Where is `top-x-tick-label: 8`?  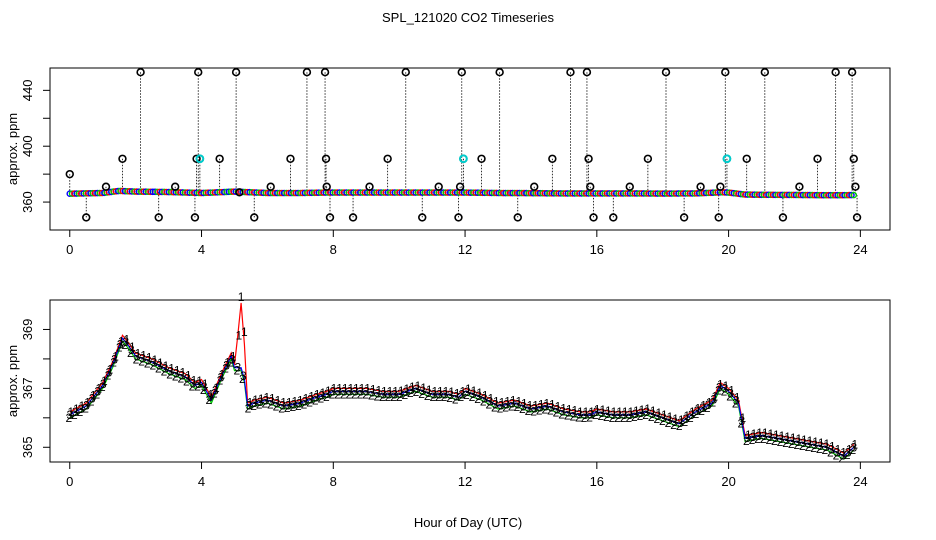
top-x-tick-label: 8 is located at coordinates (333, 249).